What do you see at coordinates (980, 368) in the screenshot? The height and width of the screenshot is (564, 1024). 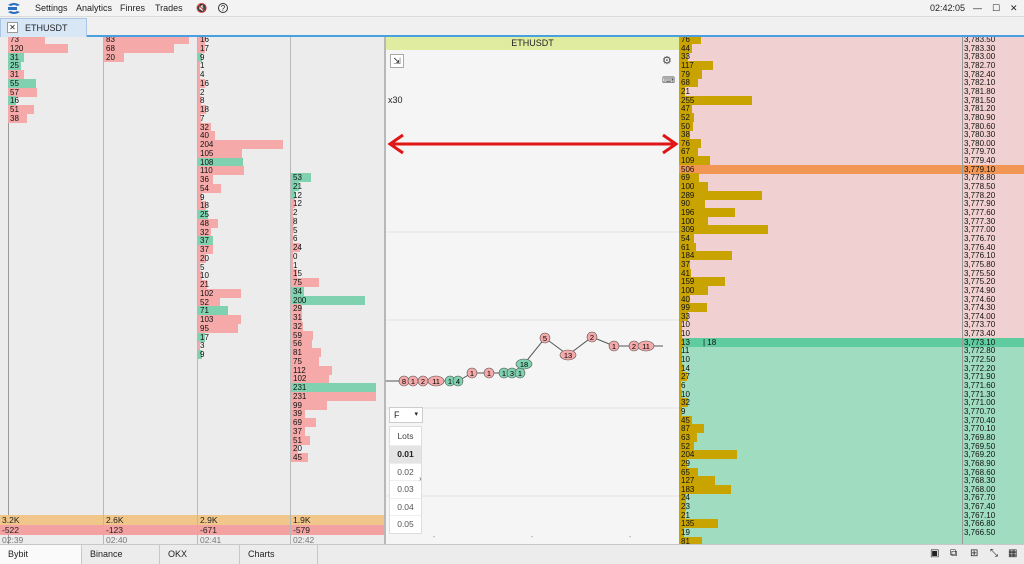 I see `price-level: 3,772.20` at bounding box center [980, 368].